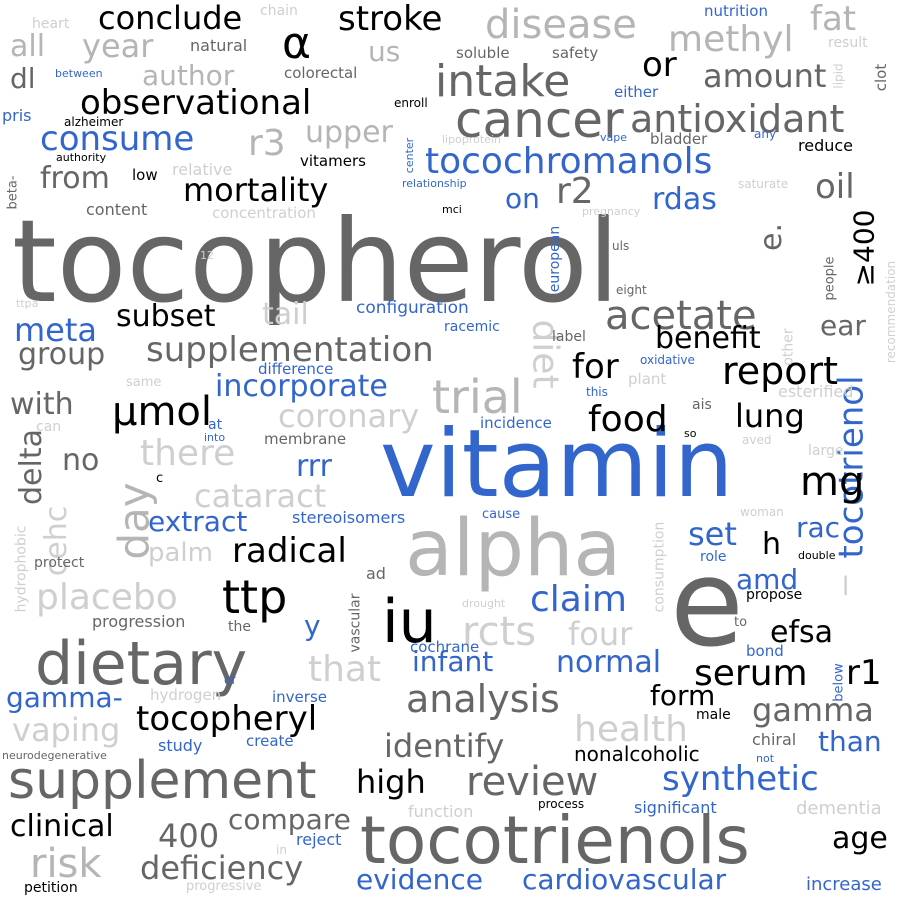  What do you see at coordinates (279, 11) in the screenshot?
I see `word: chain` at bounding box center [279, 11].